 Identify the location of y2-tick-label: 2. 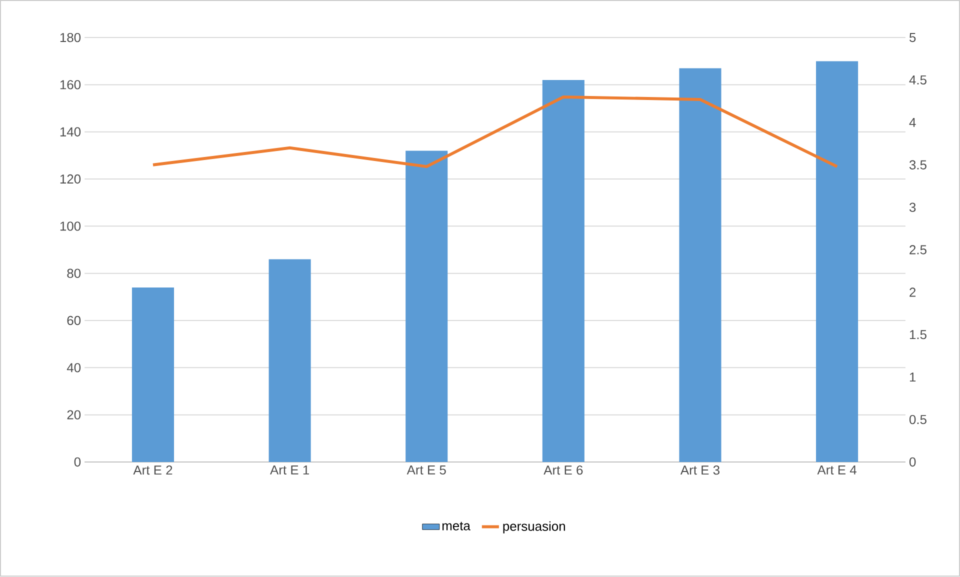
(913, 292).